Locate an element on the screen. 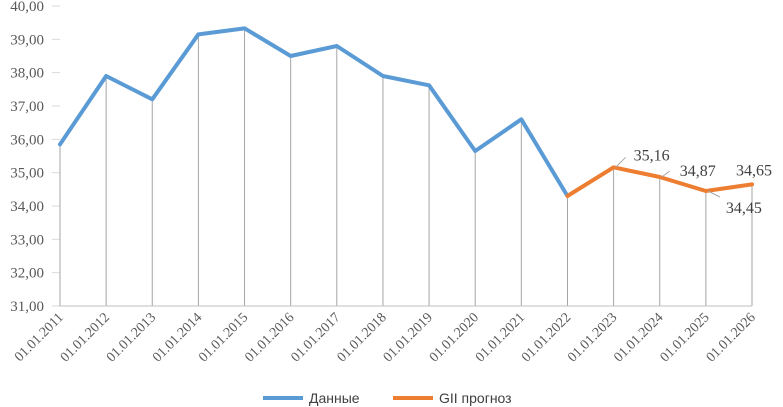  y-tick-label: 31,00 is located at coordinates (27, 307).